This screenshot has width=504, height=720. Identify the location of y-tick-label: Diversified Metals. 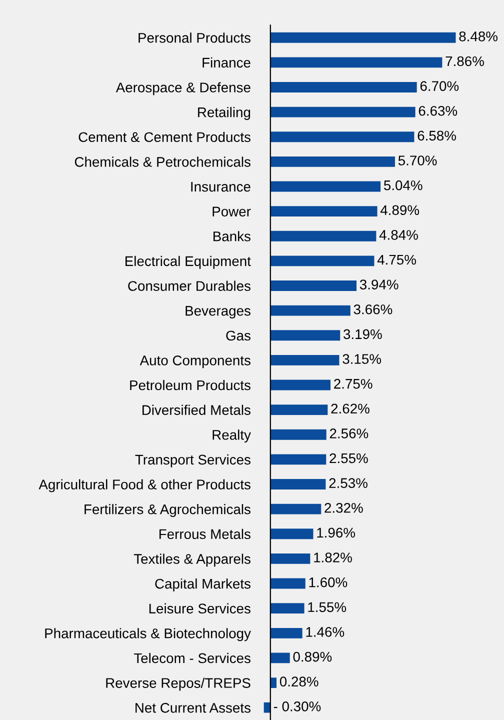
(196, 409).